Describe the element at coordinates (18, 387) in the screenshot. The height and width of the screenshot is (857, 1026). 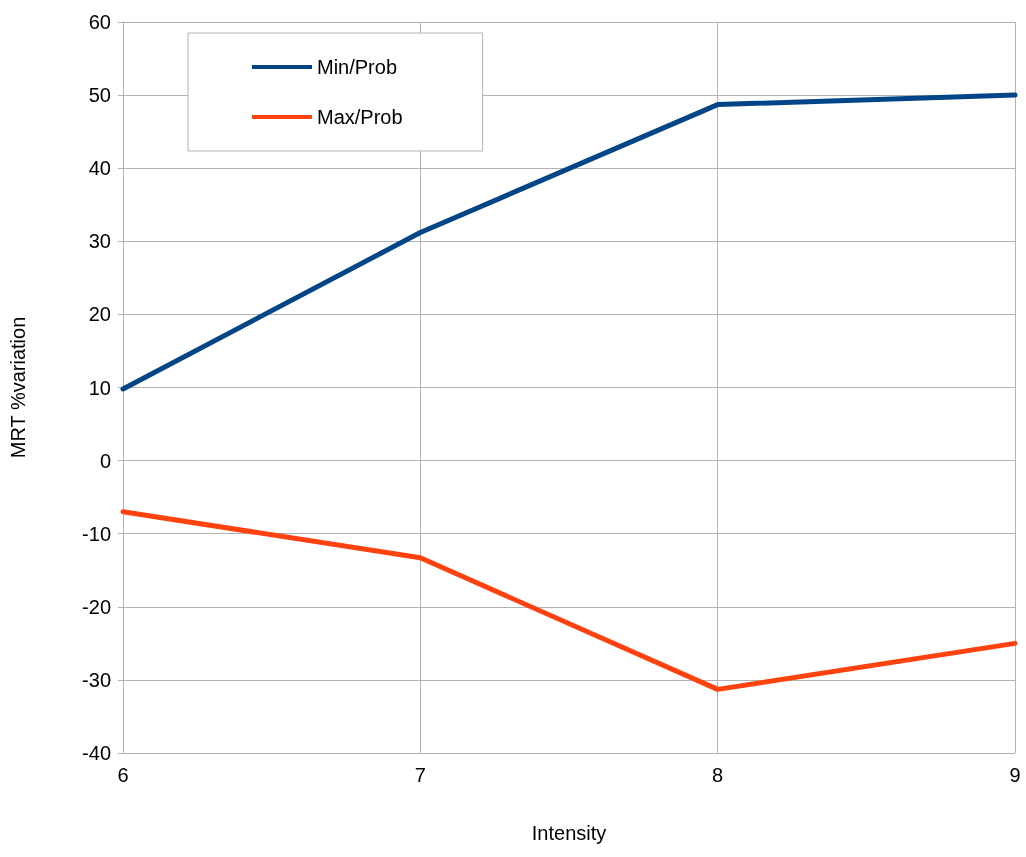
I see `y-axis-title: MRT %variation` at that location.